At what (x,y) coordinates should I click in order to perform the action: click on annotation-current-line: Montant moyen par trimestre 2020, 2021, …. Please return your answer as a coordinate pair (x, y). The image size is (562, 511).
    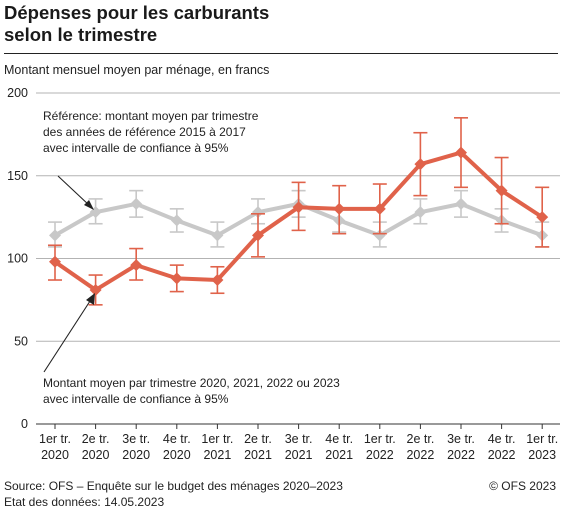
    Looking at the image, I should click on (191, 383).